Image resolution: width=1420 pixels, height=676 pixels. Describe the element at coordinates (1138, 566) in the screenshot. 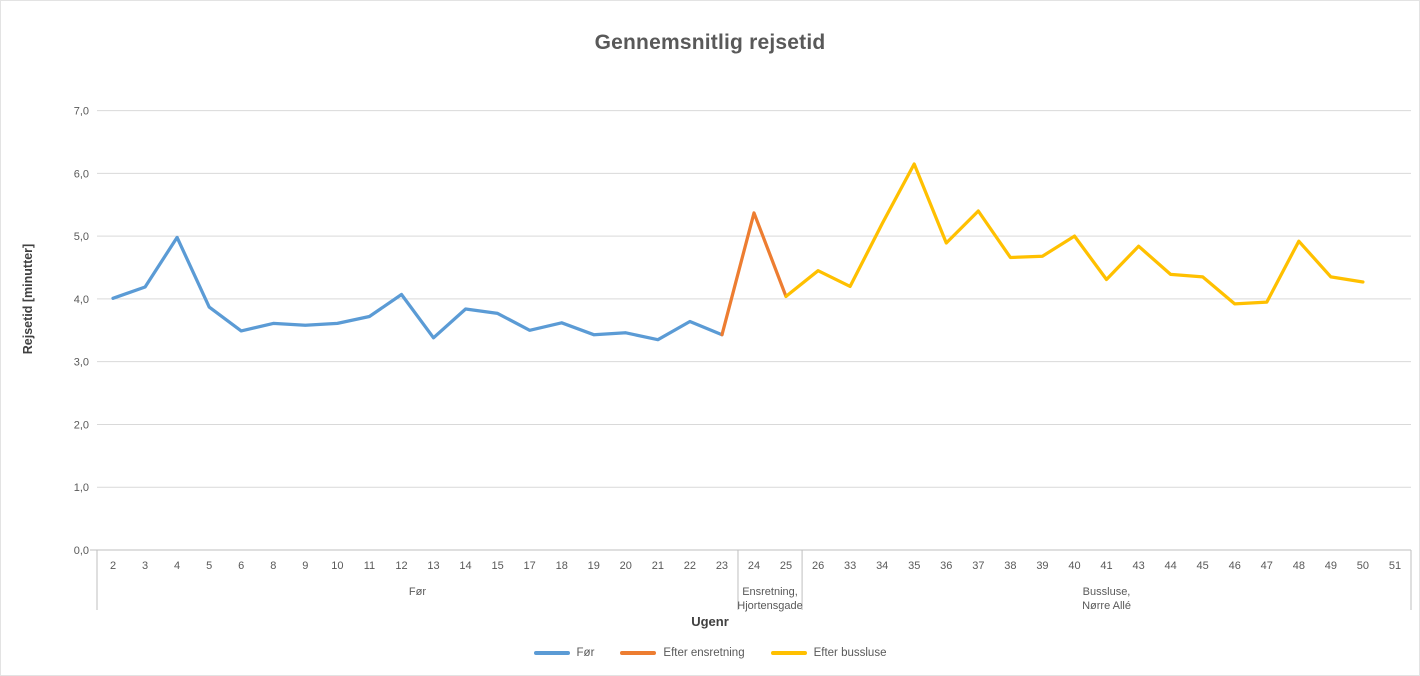

I see `x-tick-label: 43` at that location.